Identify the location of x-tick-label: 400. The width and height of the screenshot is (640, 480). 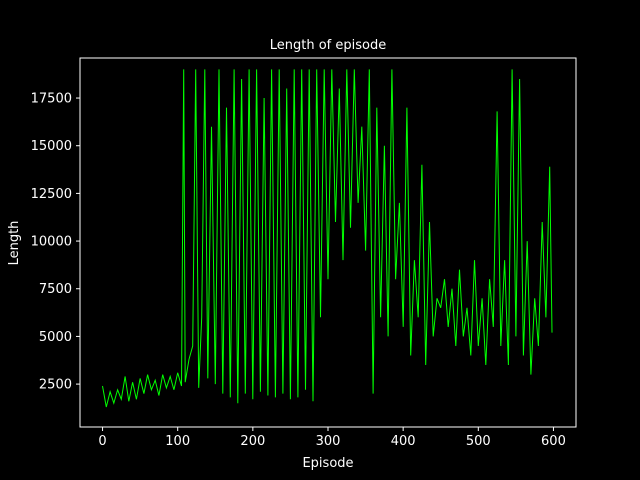
(403, 441).